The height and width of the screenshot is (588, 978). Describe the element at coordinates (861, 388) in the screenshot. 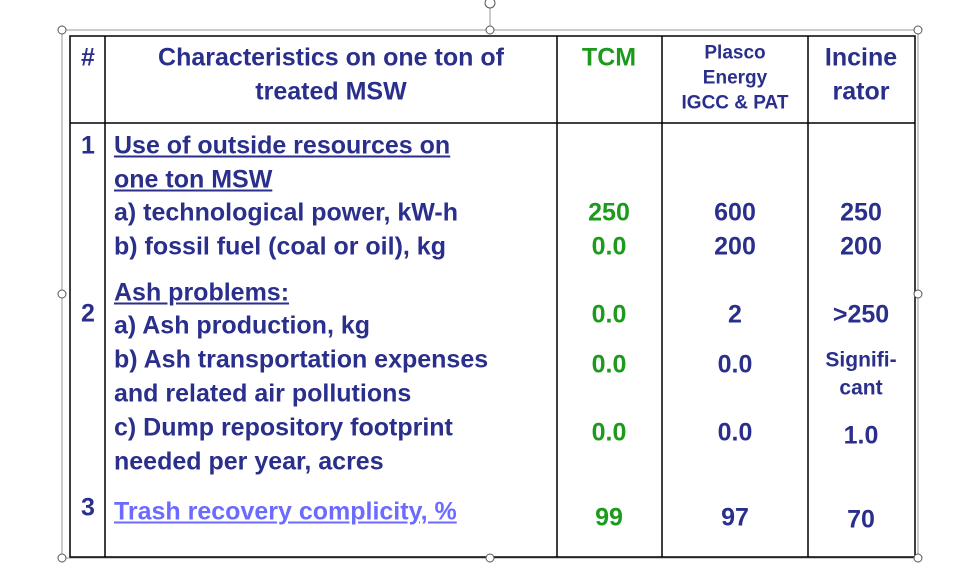

I see `cell: cant` at that location.